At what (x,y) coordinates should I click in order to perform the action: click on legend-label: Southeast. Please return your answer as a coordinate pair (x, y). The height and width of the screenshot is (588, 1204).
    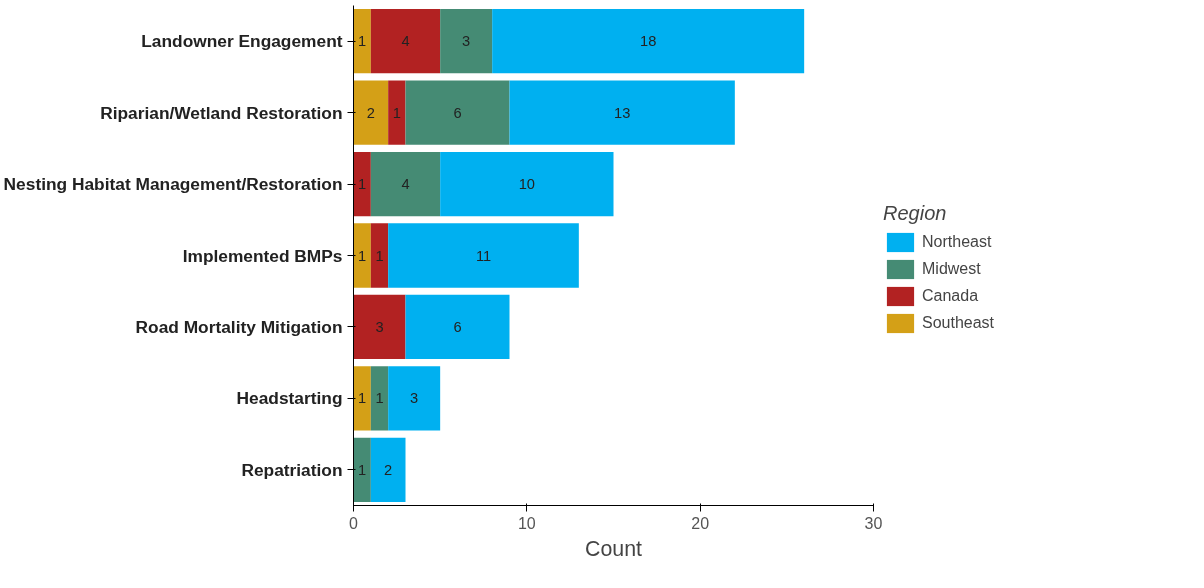
    Looking at the image, I should click on (958, 323).